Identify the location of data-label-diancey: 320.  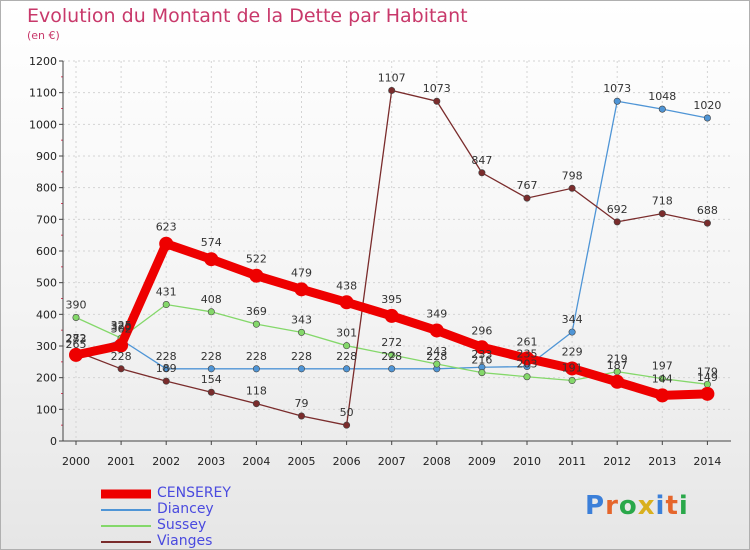
(121, 327).